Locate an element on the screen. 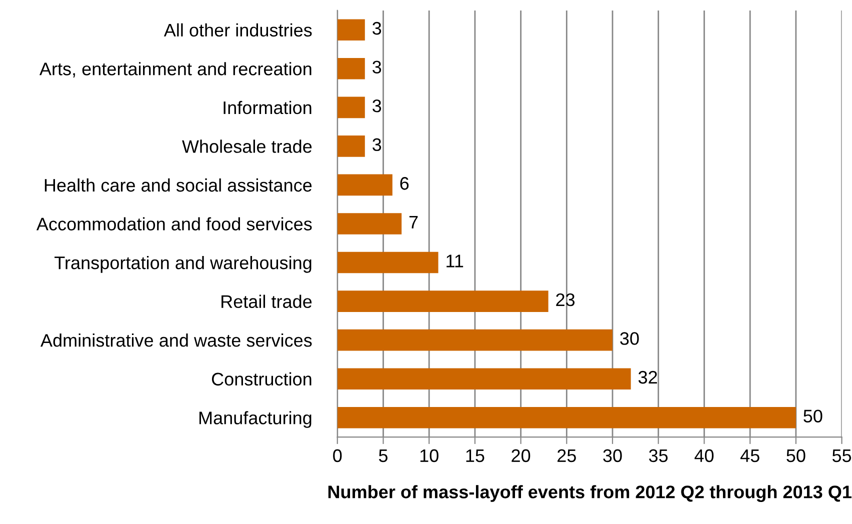 This screenshot has width=852, height=524. data-label: 23 is located at coordinates (565, 299).